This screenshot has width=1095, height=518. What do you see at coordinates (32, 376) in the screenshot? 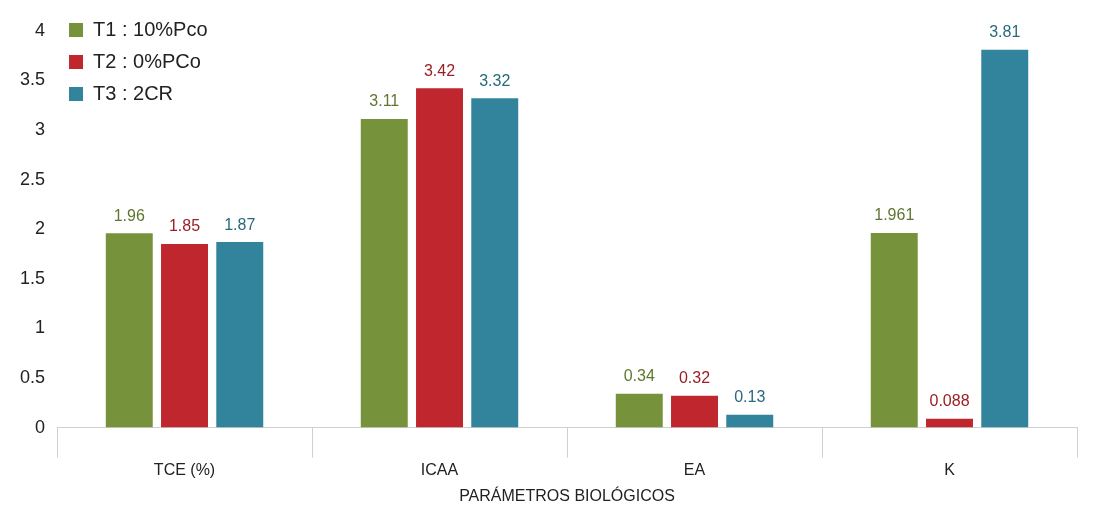
I see `y-tick-label: 0.5` at bounding box center [32, 376].